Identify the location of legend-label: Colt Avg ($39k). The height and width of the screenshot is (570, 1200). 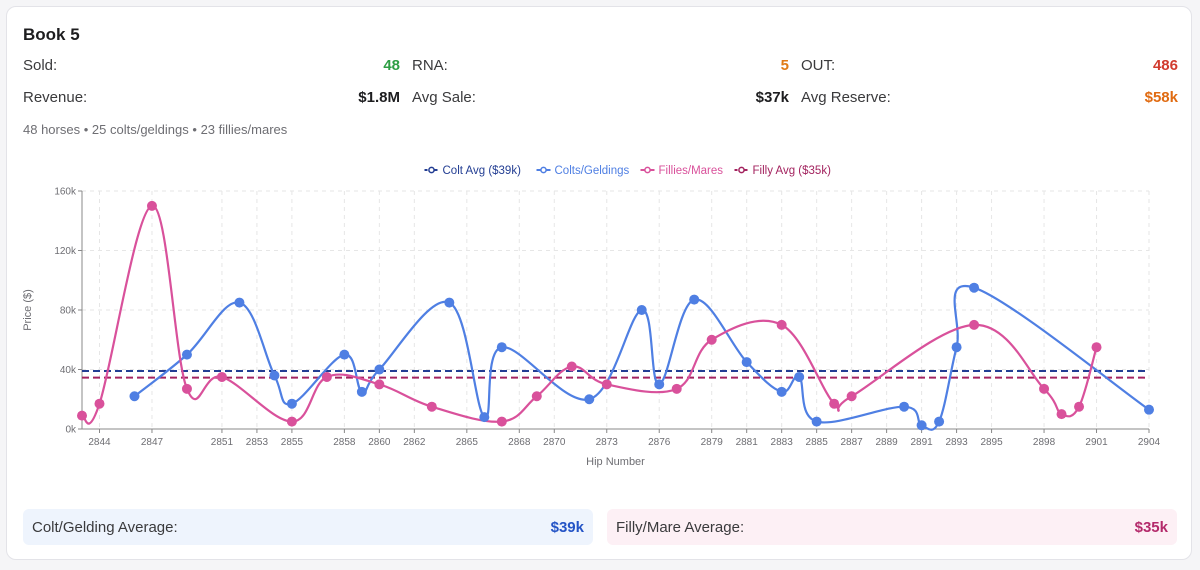
(482, 171).